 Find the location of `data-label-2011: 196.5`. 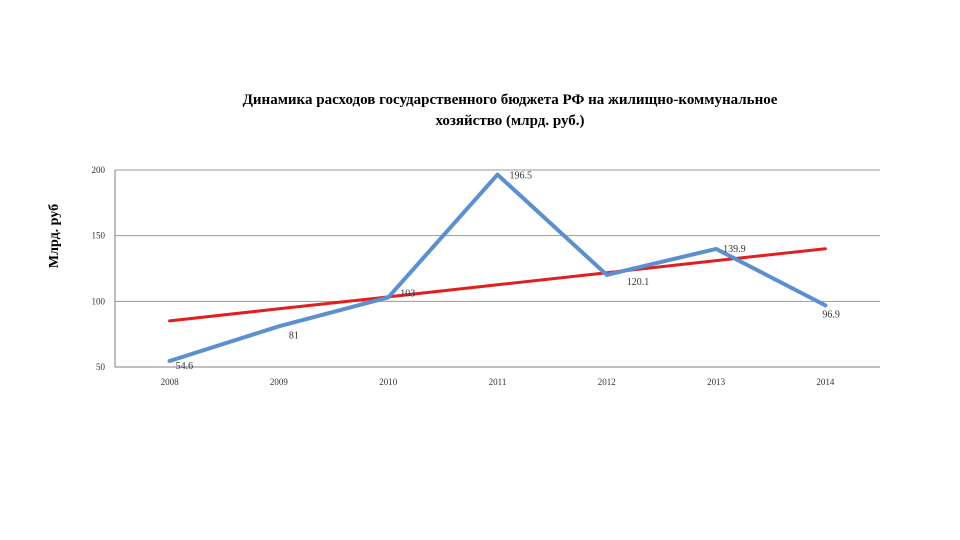

data-label-2011: 196.5 is located at coordinates (521, 176).